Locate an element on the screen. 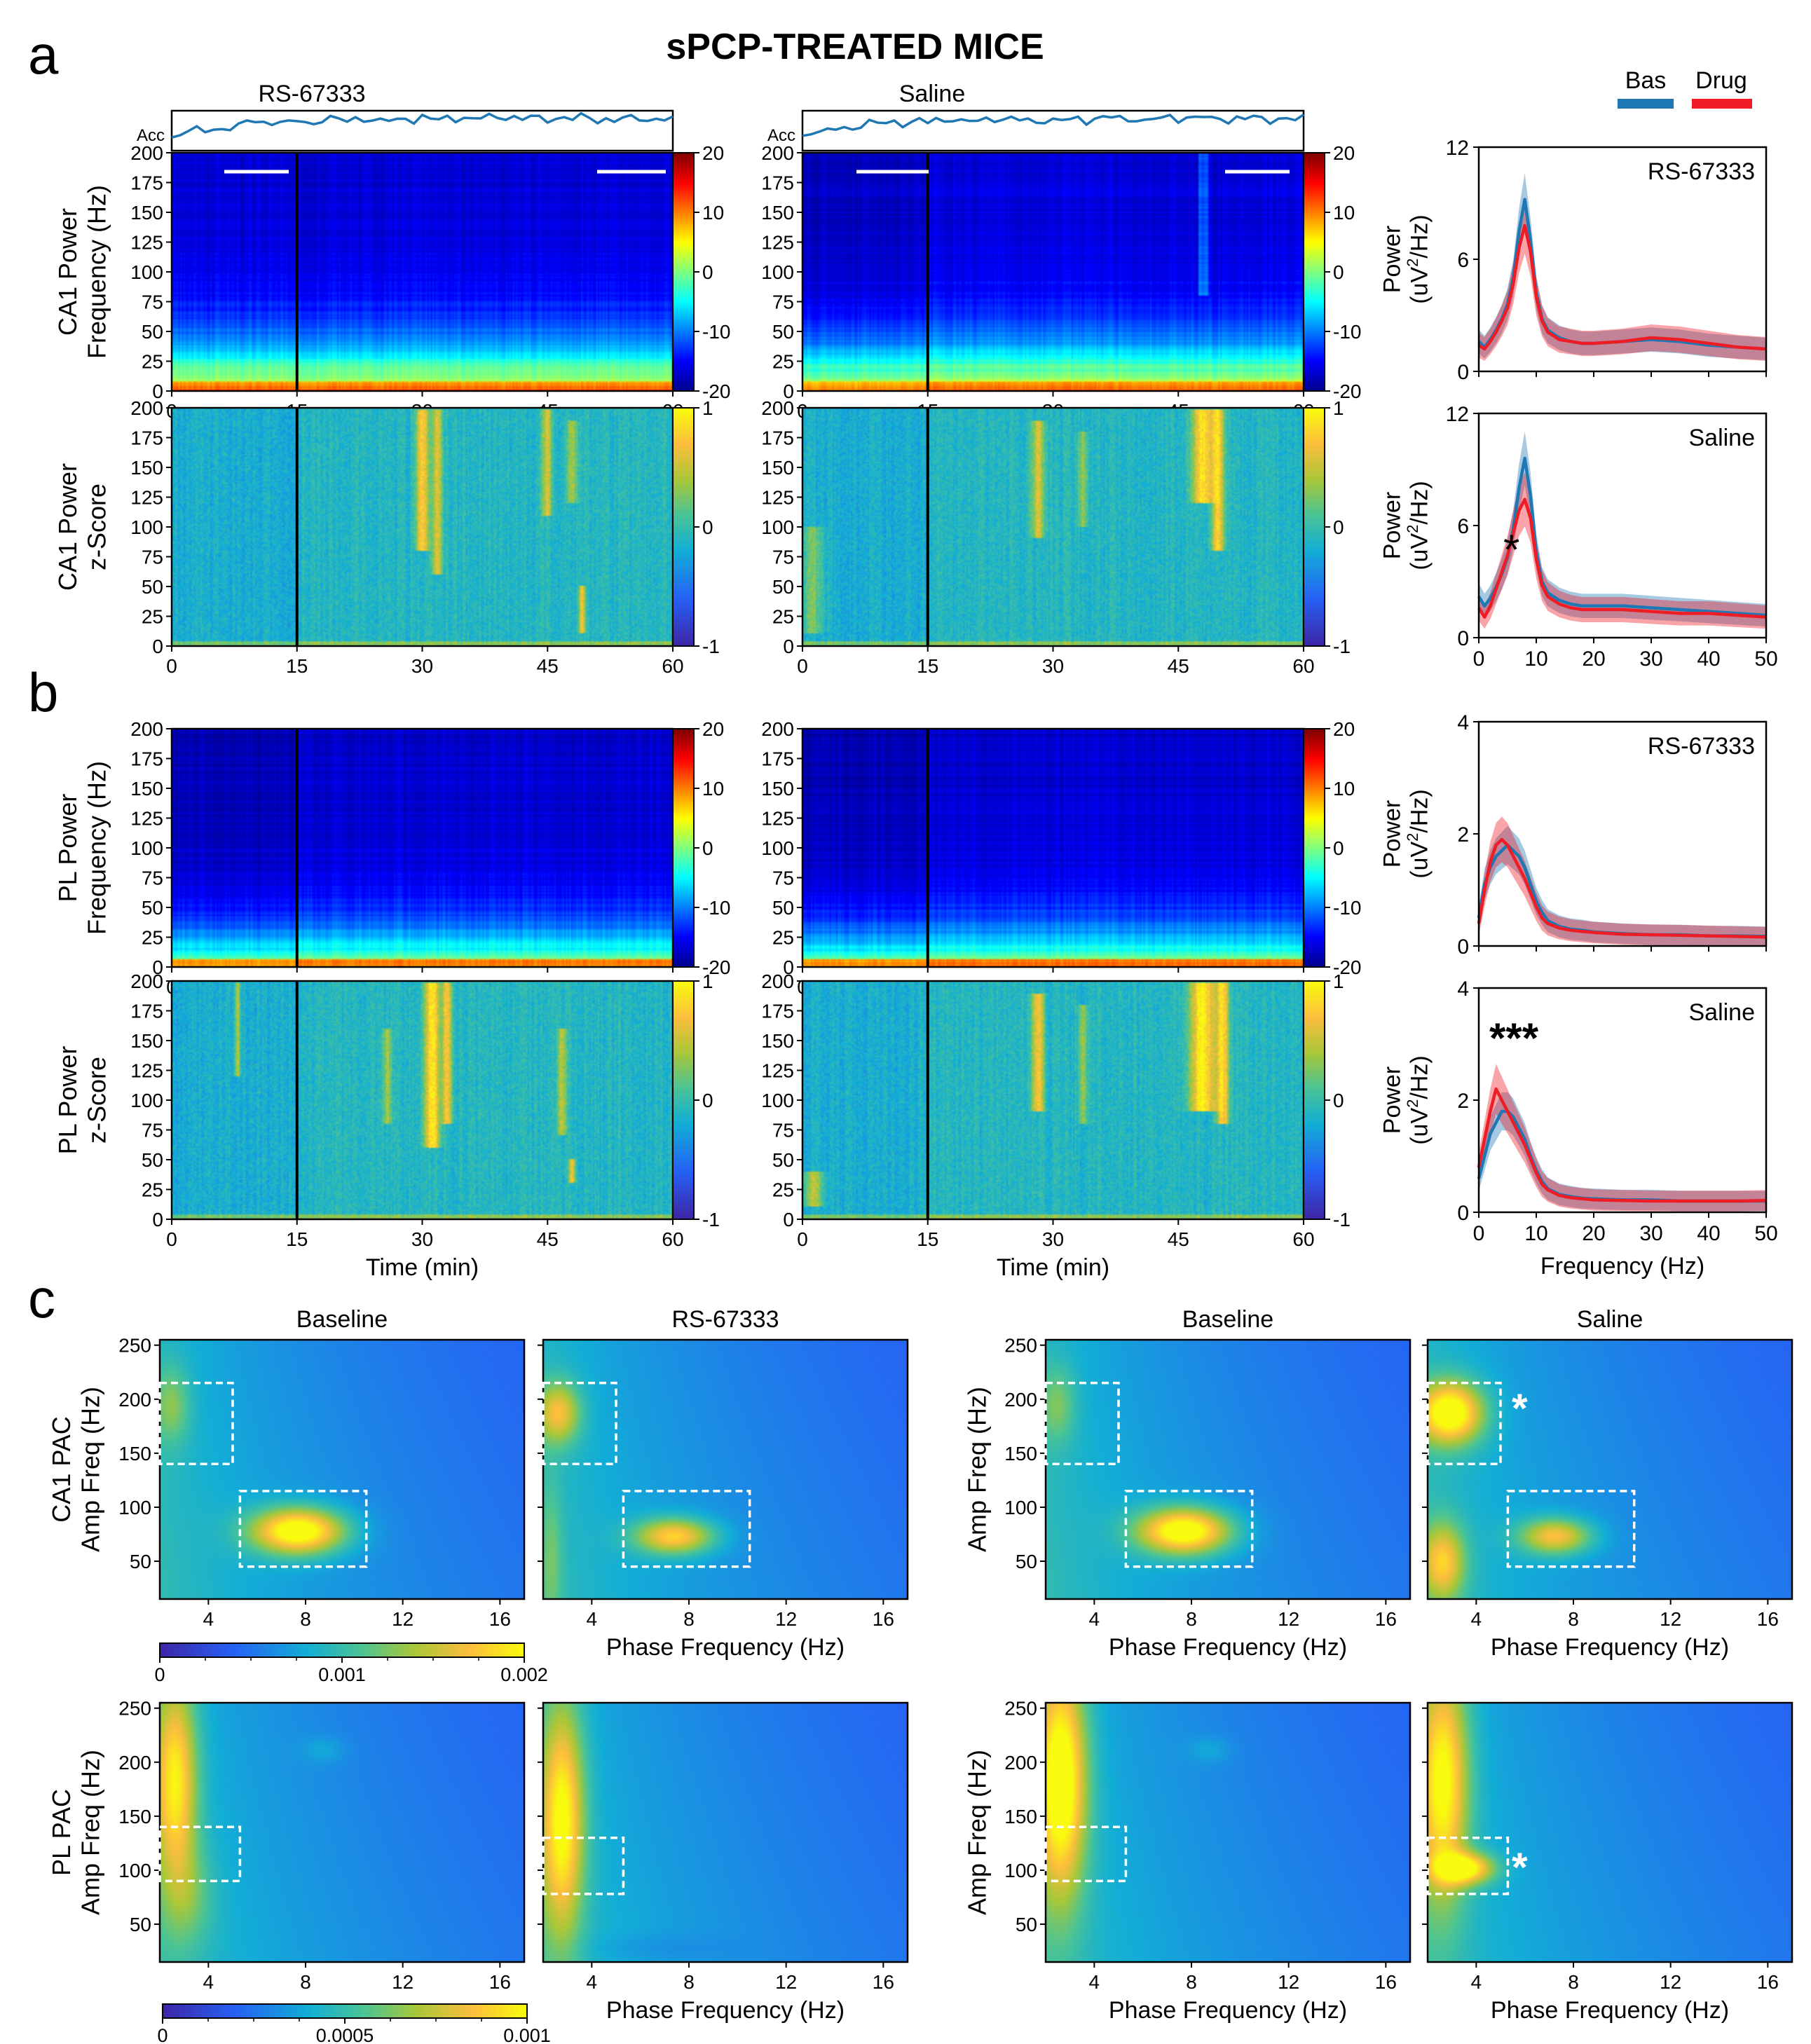  y-axis-label-c-ca1-baseline-rs-line: CA1 PAC is located at coordinates (62, 1469).